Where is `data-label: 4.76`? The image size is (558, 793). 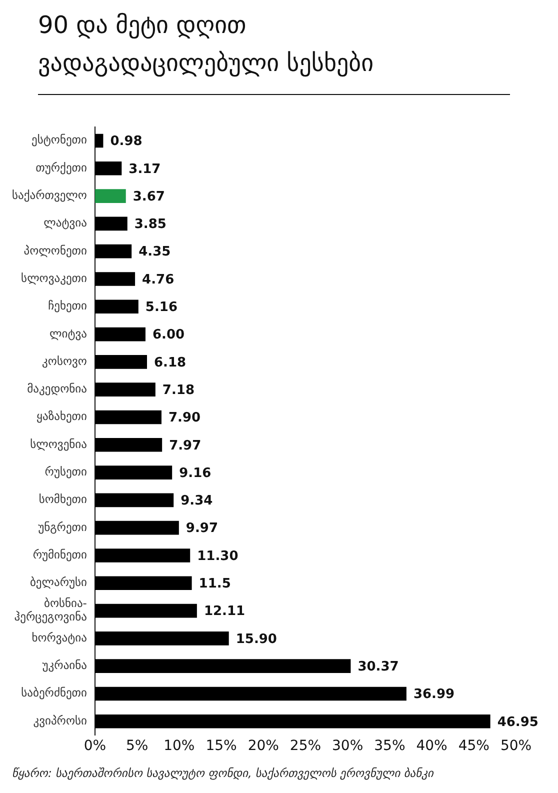
data-label: 4.76 is located at coordinates (158, 280).